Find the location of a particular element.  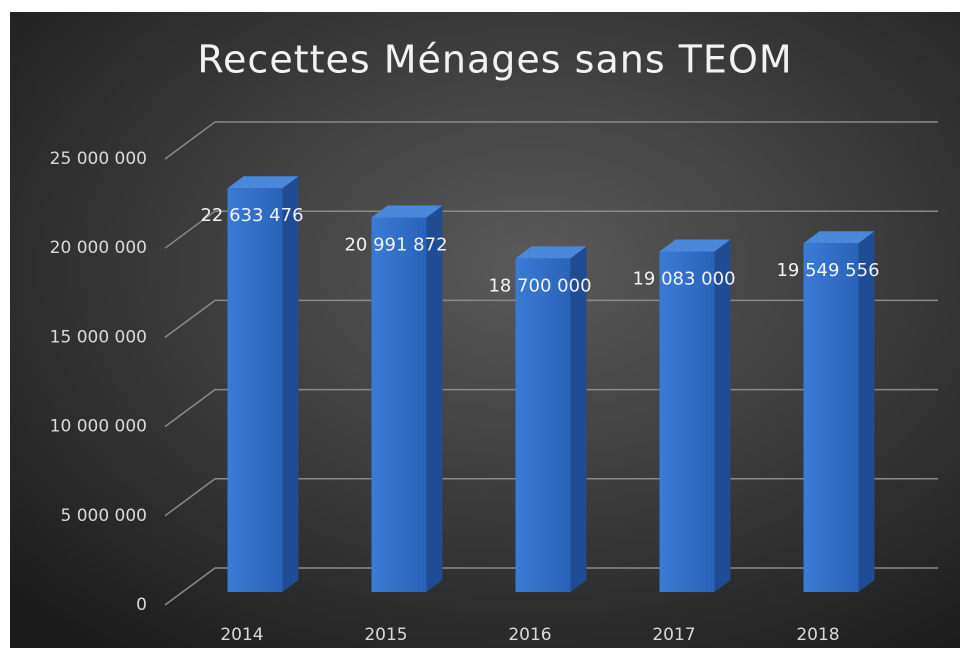

value-label: 18 700 000 is located at coordinates (539, 285).